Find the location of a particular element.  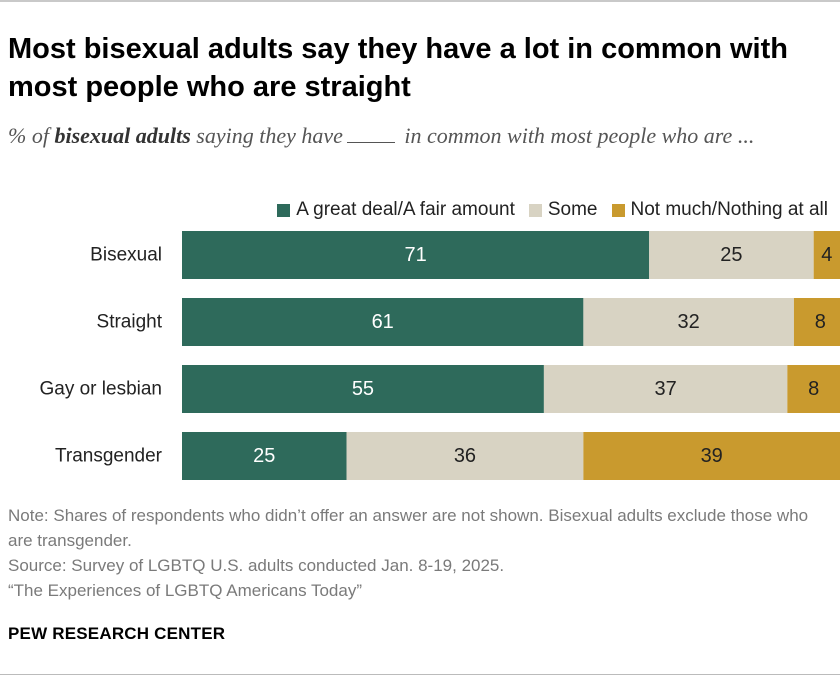

data-label-straight-series-1: 61 is located at coordinates (383, 322).